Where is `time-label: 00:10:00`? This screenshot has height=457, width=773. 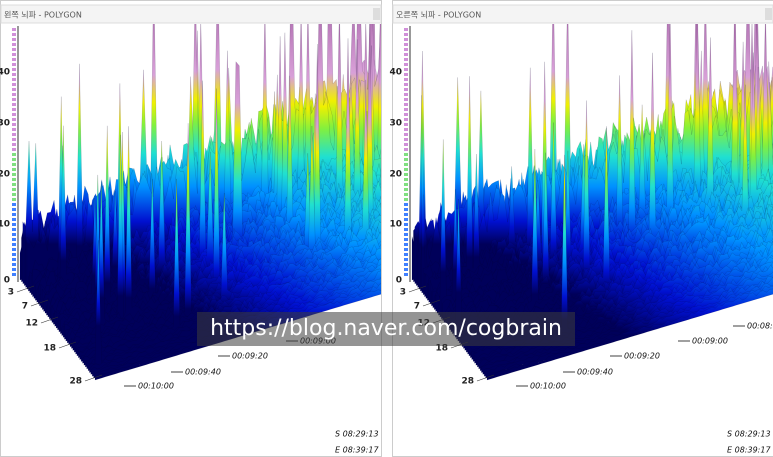
time-label: 00:10:00 is located at coordinates (156, 386).